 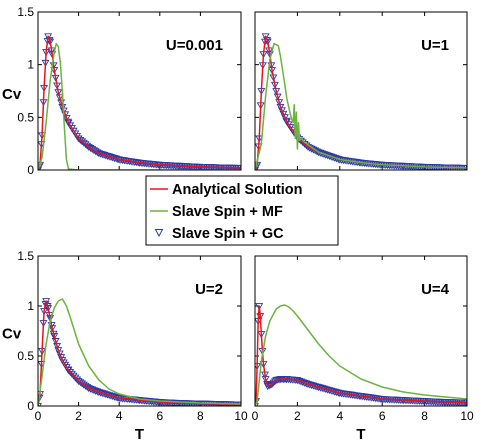 What do you see at coordinates (435, 289) in the screenshot?
I see `panel-title: U=4` at bounding box center [435, 289].